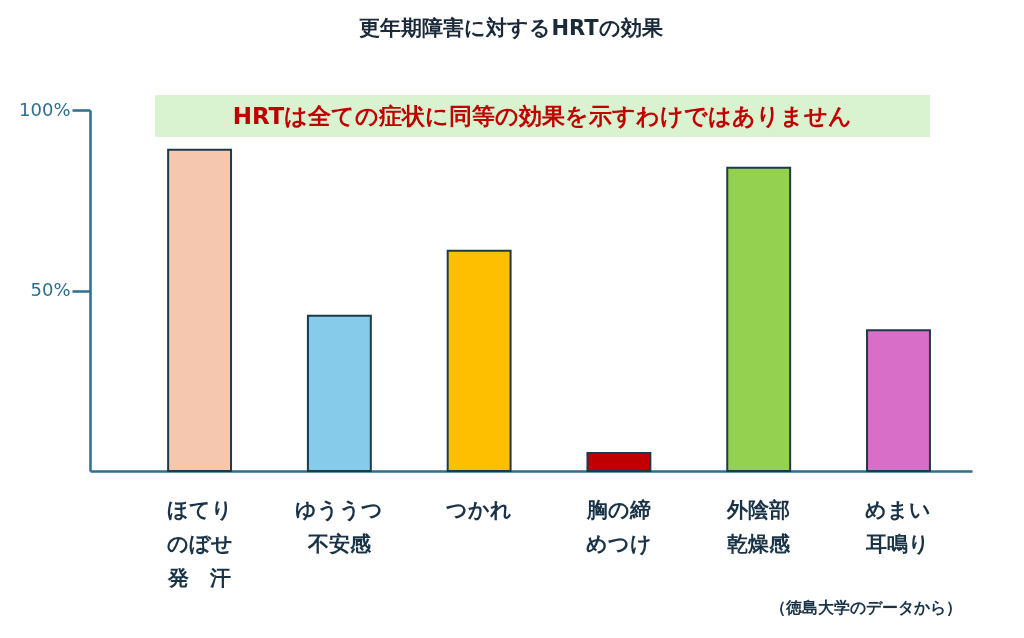 This screenshot has height=638, width=1024. Describe the element at coordinates (50, 289) in the screenshot. I see `y-tick-label: 50%` at that location.